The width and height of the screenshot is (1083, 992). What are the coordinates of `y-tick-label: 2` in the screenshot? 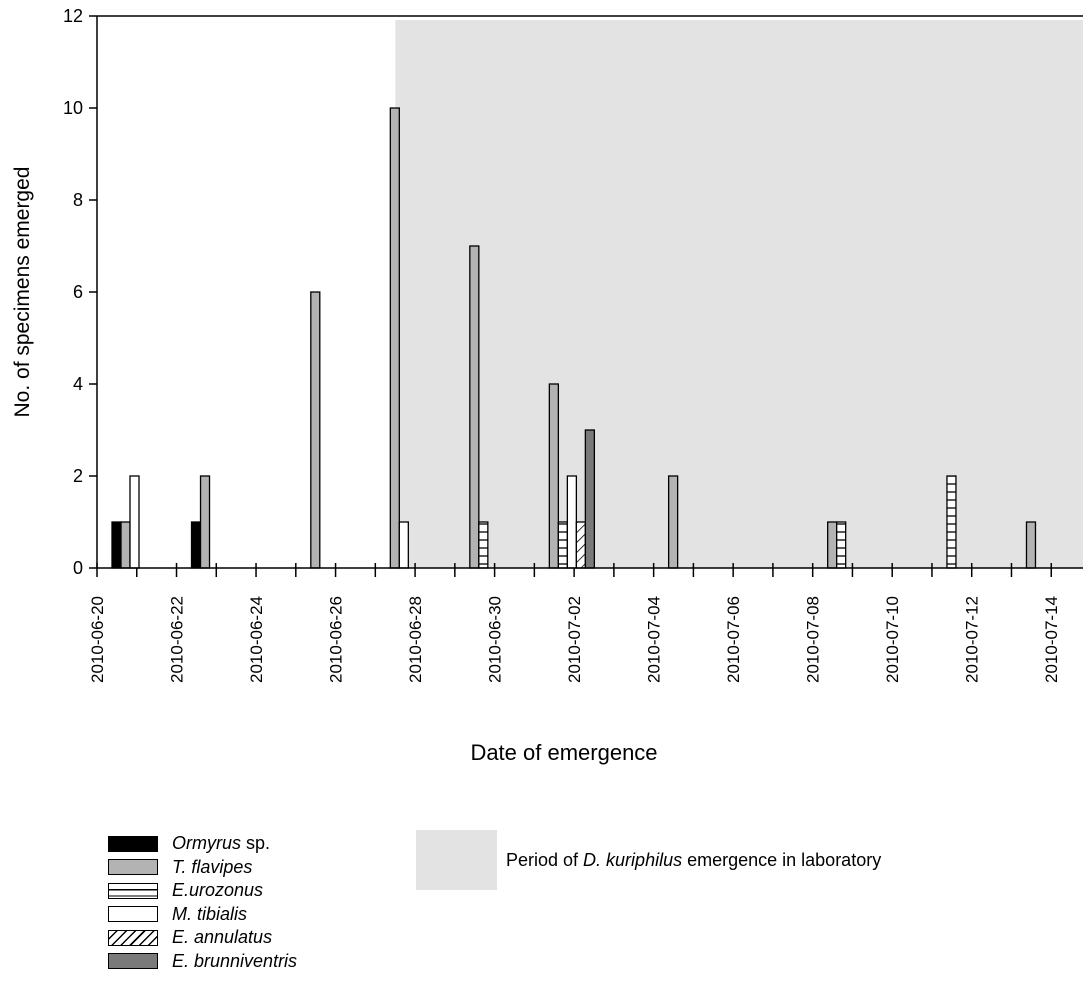 It's located at (78, 476).